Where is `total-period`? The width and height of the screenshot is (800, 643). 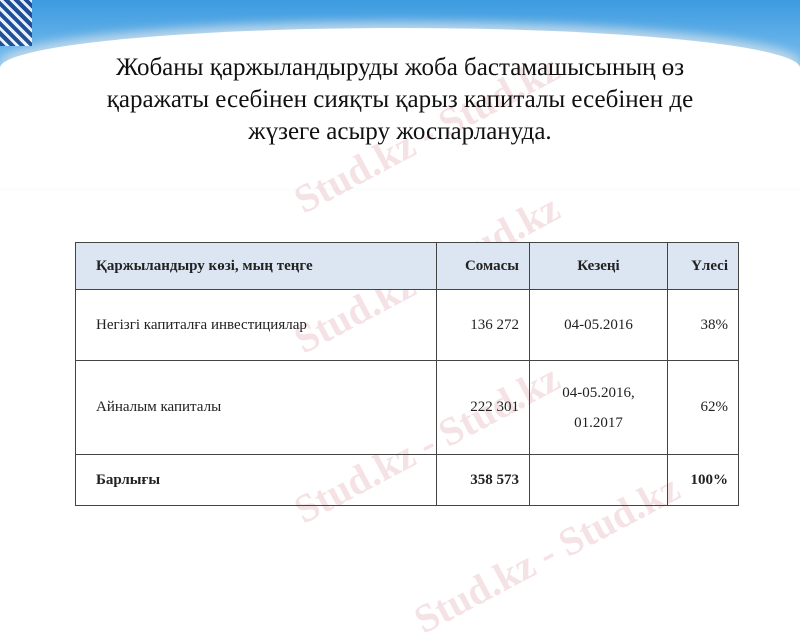
total-period is located at coordinates (598, 480).